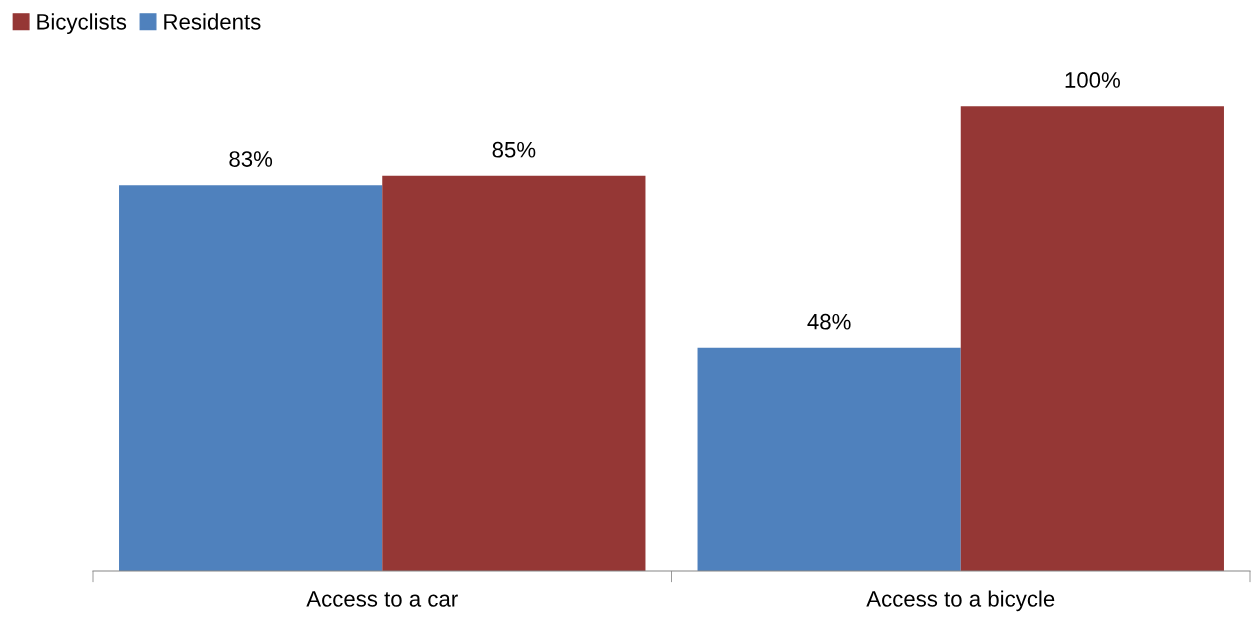  Describe the element at coordinates (382, 599) in the screenshot. I see `x-tick-label: Access to a car` at that location.